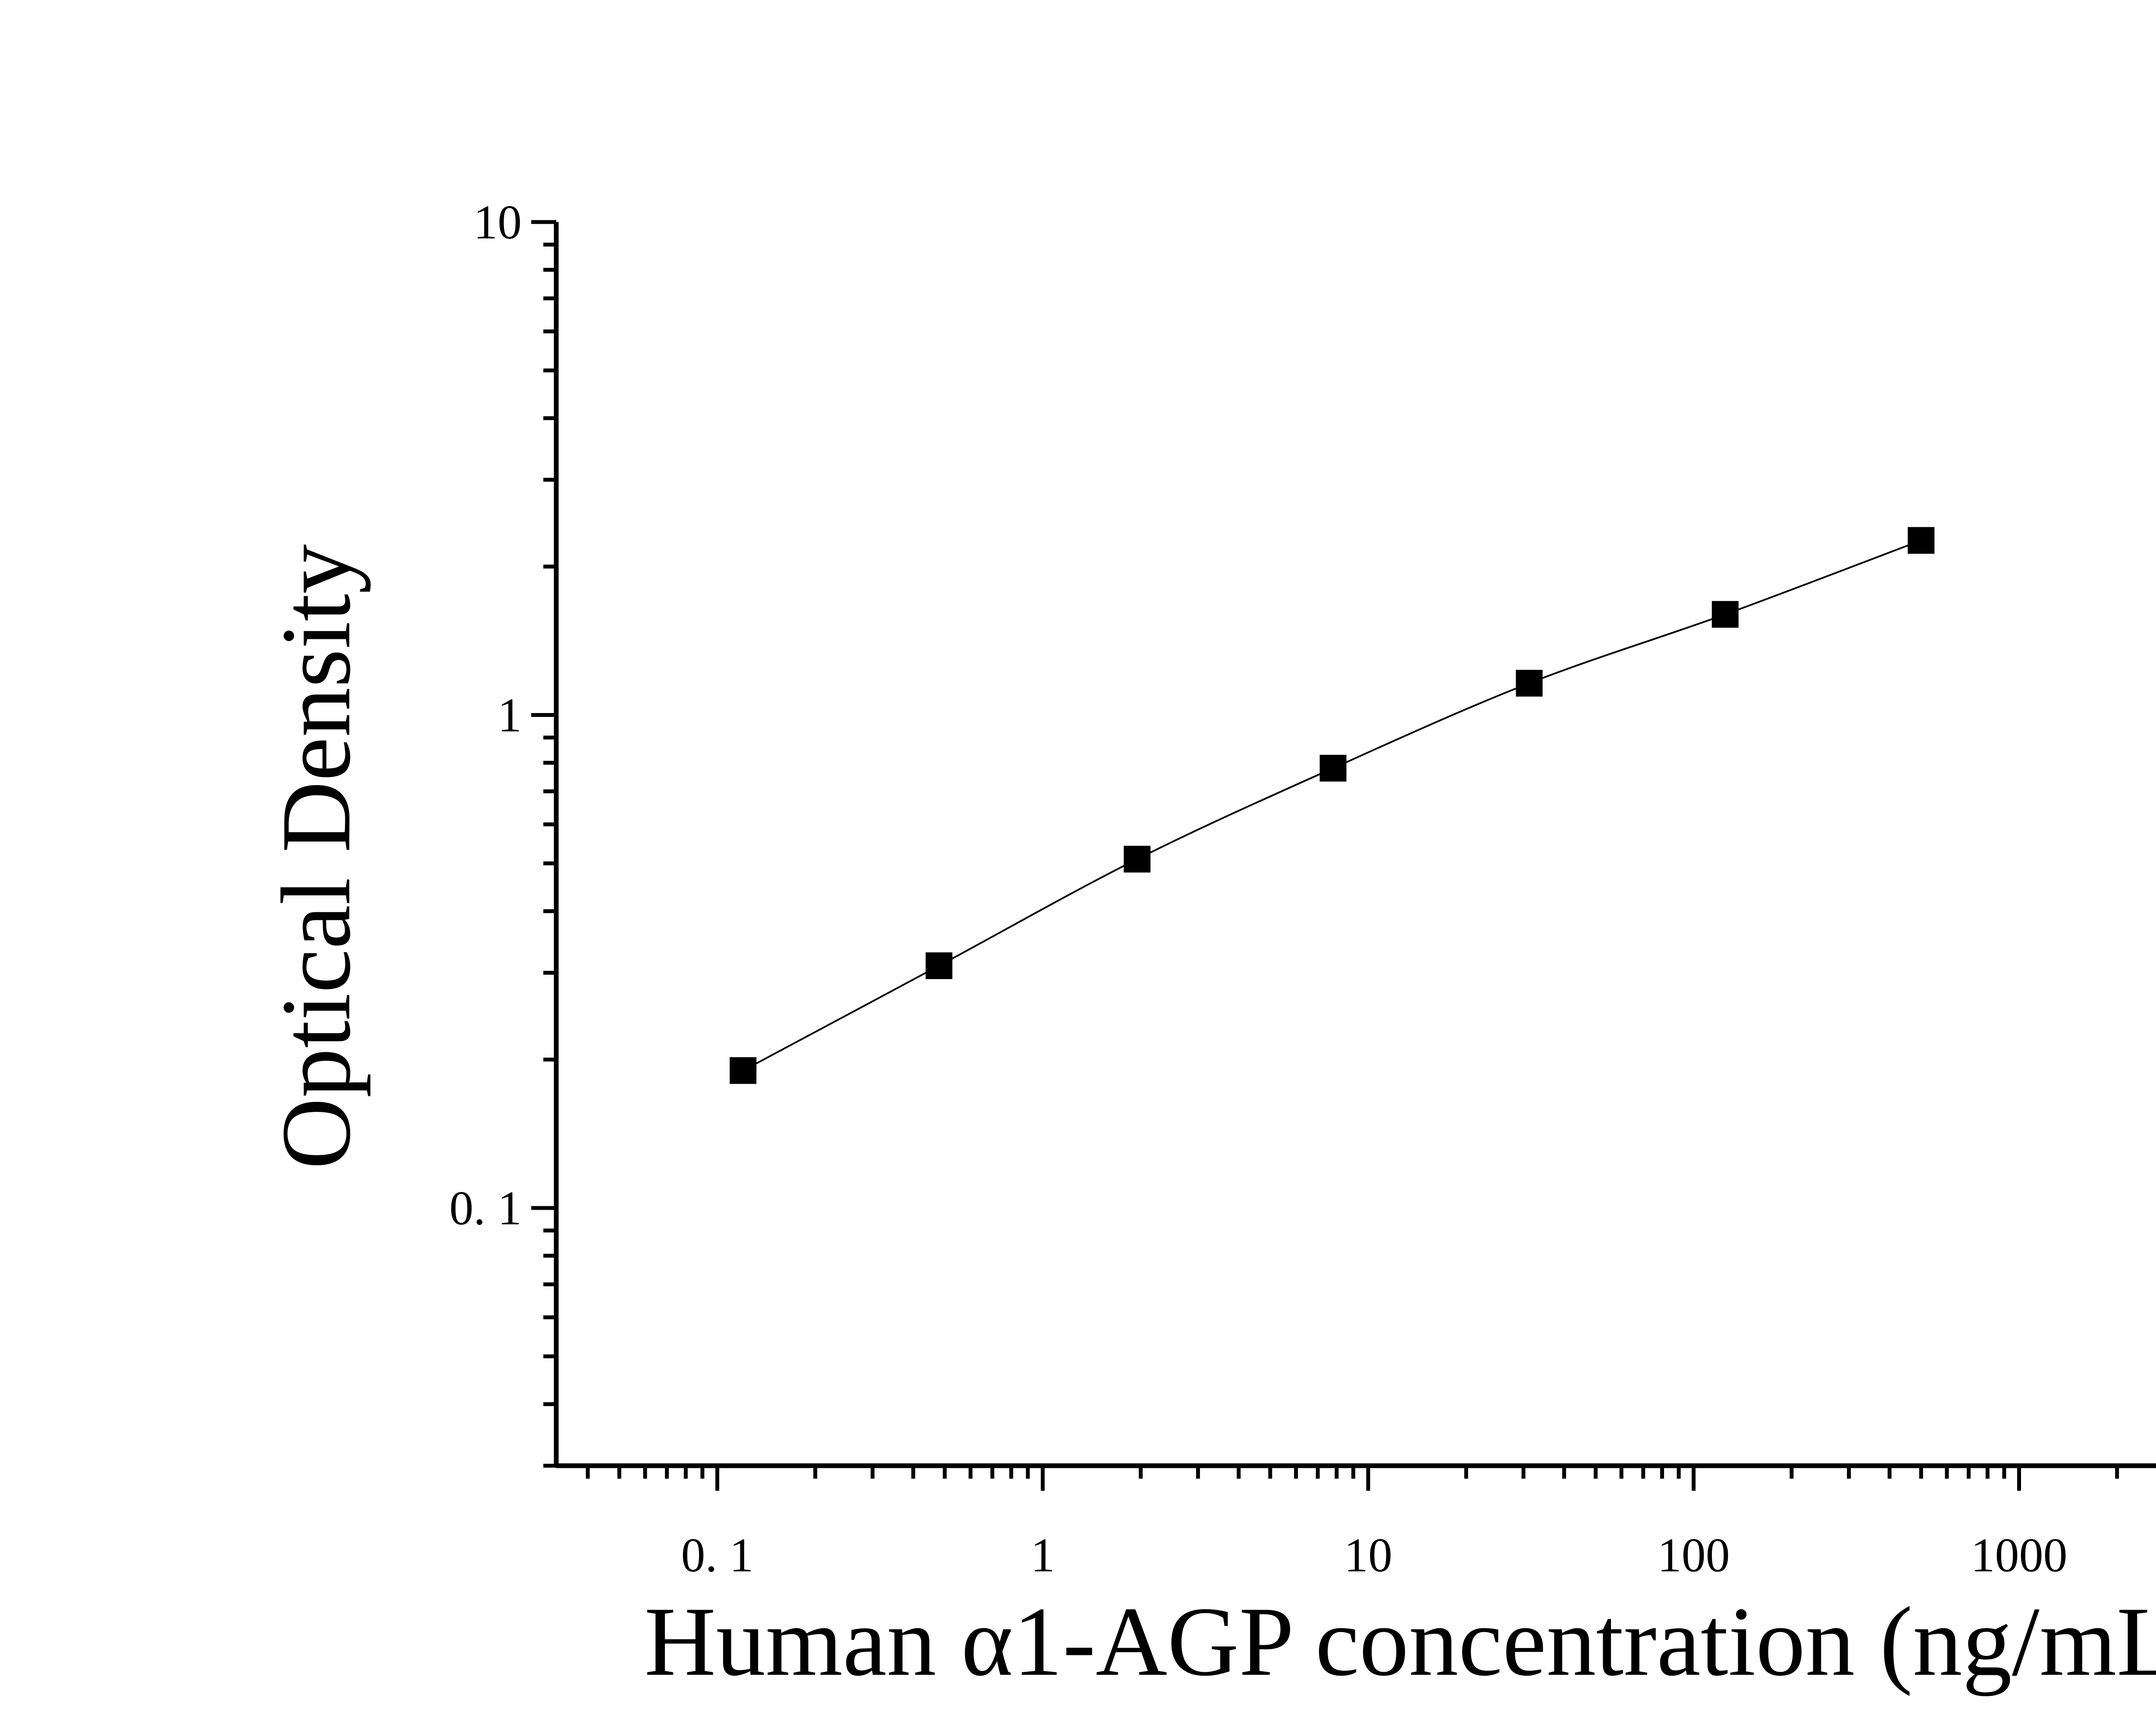  I want to click on x-tick-label: 10, so click(1368, 1555).